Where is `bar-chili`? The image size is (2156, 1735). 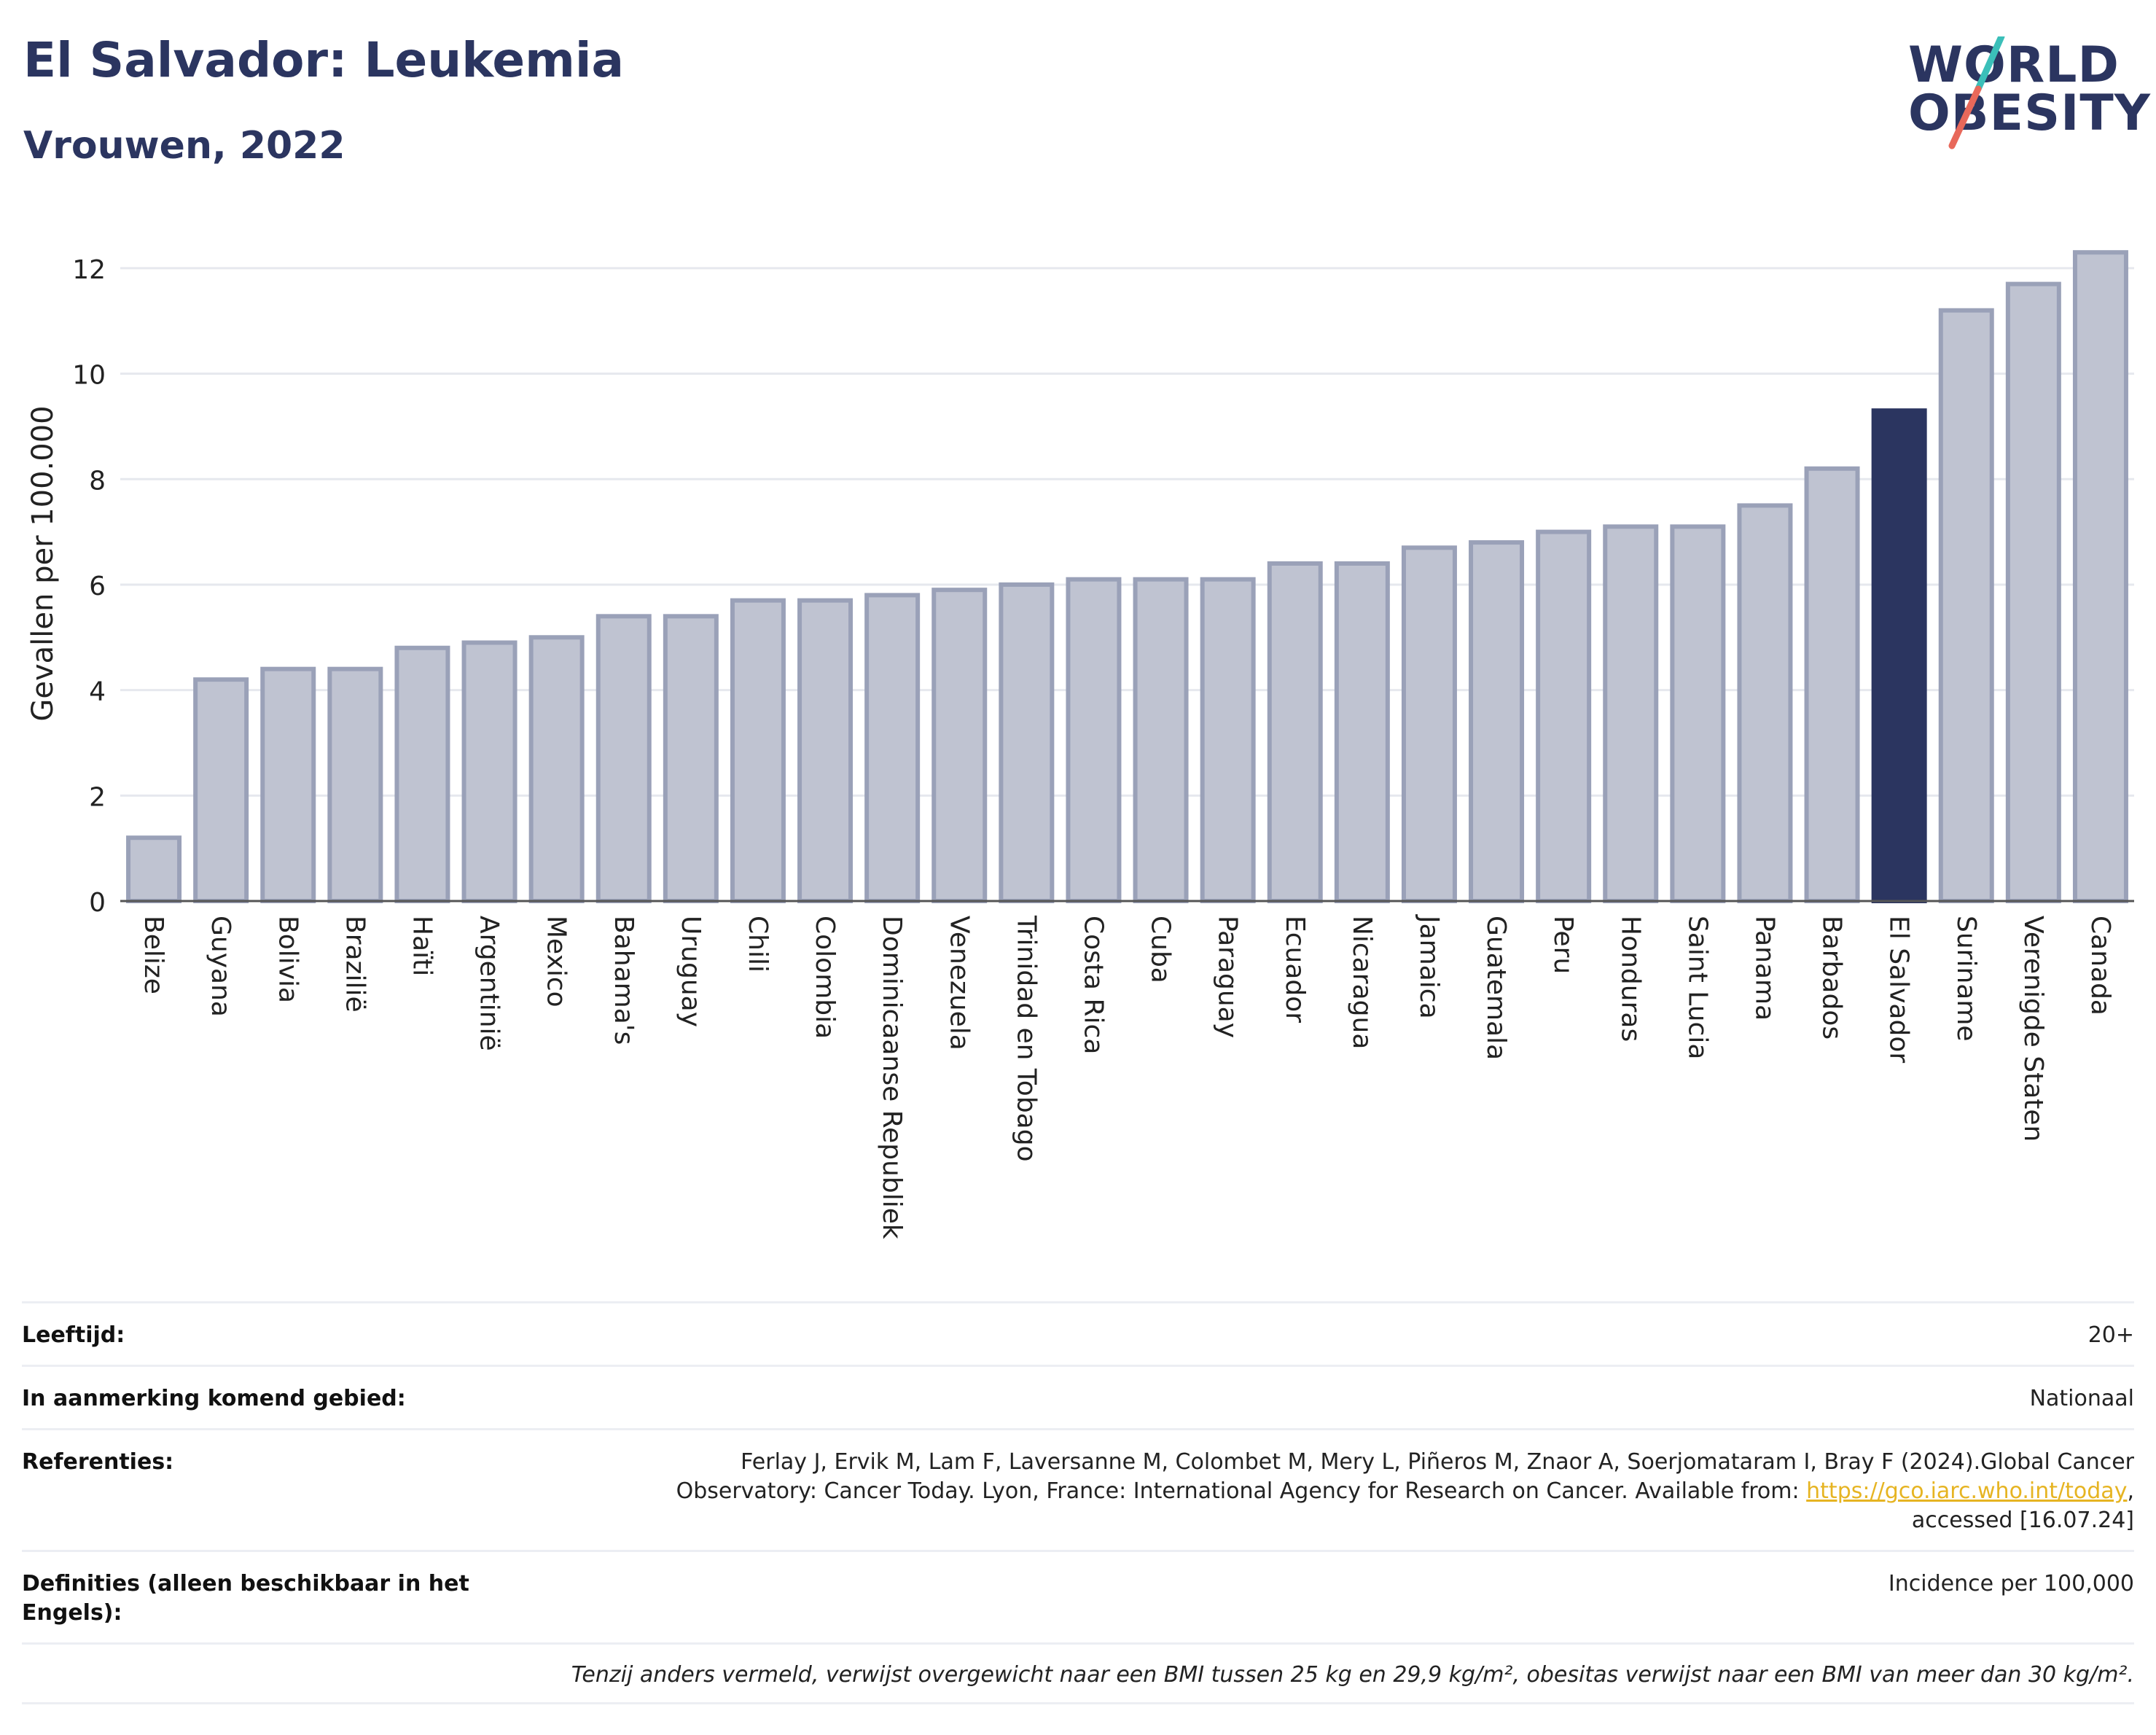 bar-chili is located at coordinates (758, 750).